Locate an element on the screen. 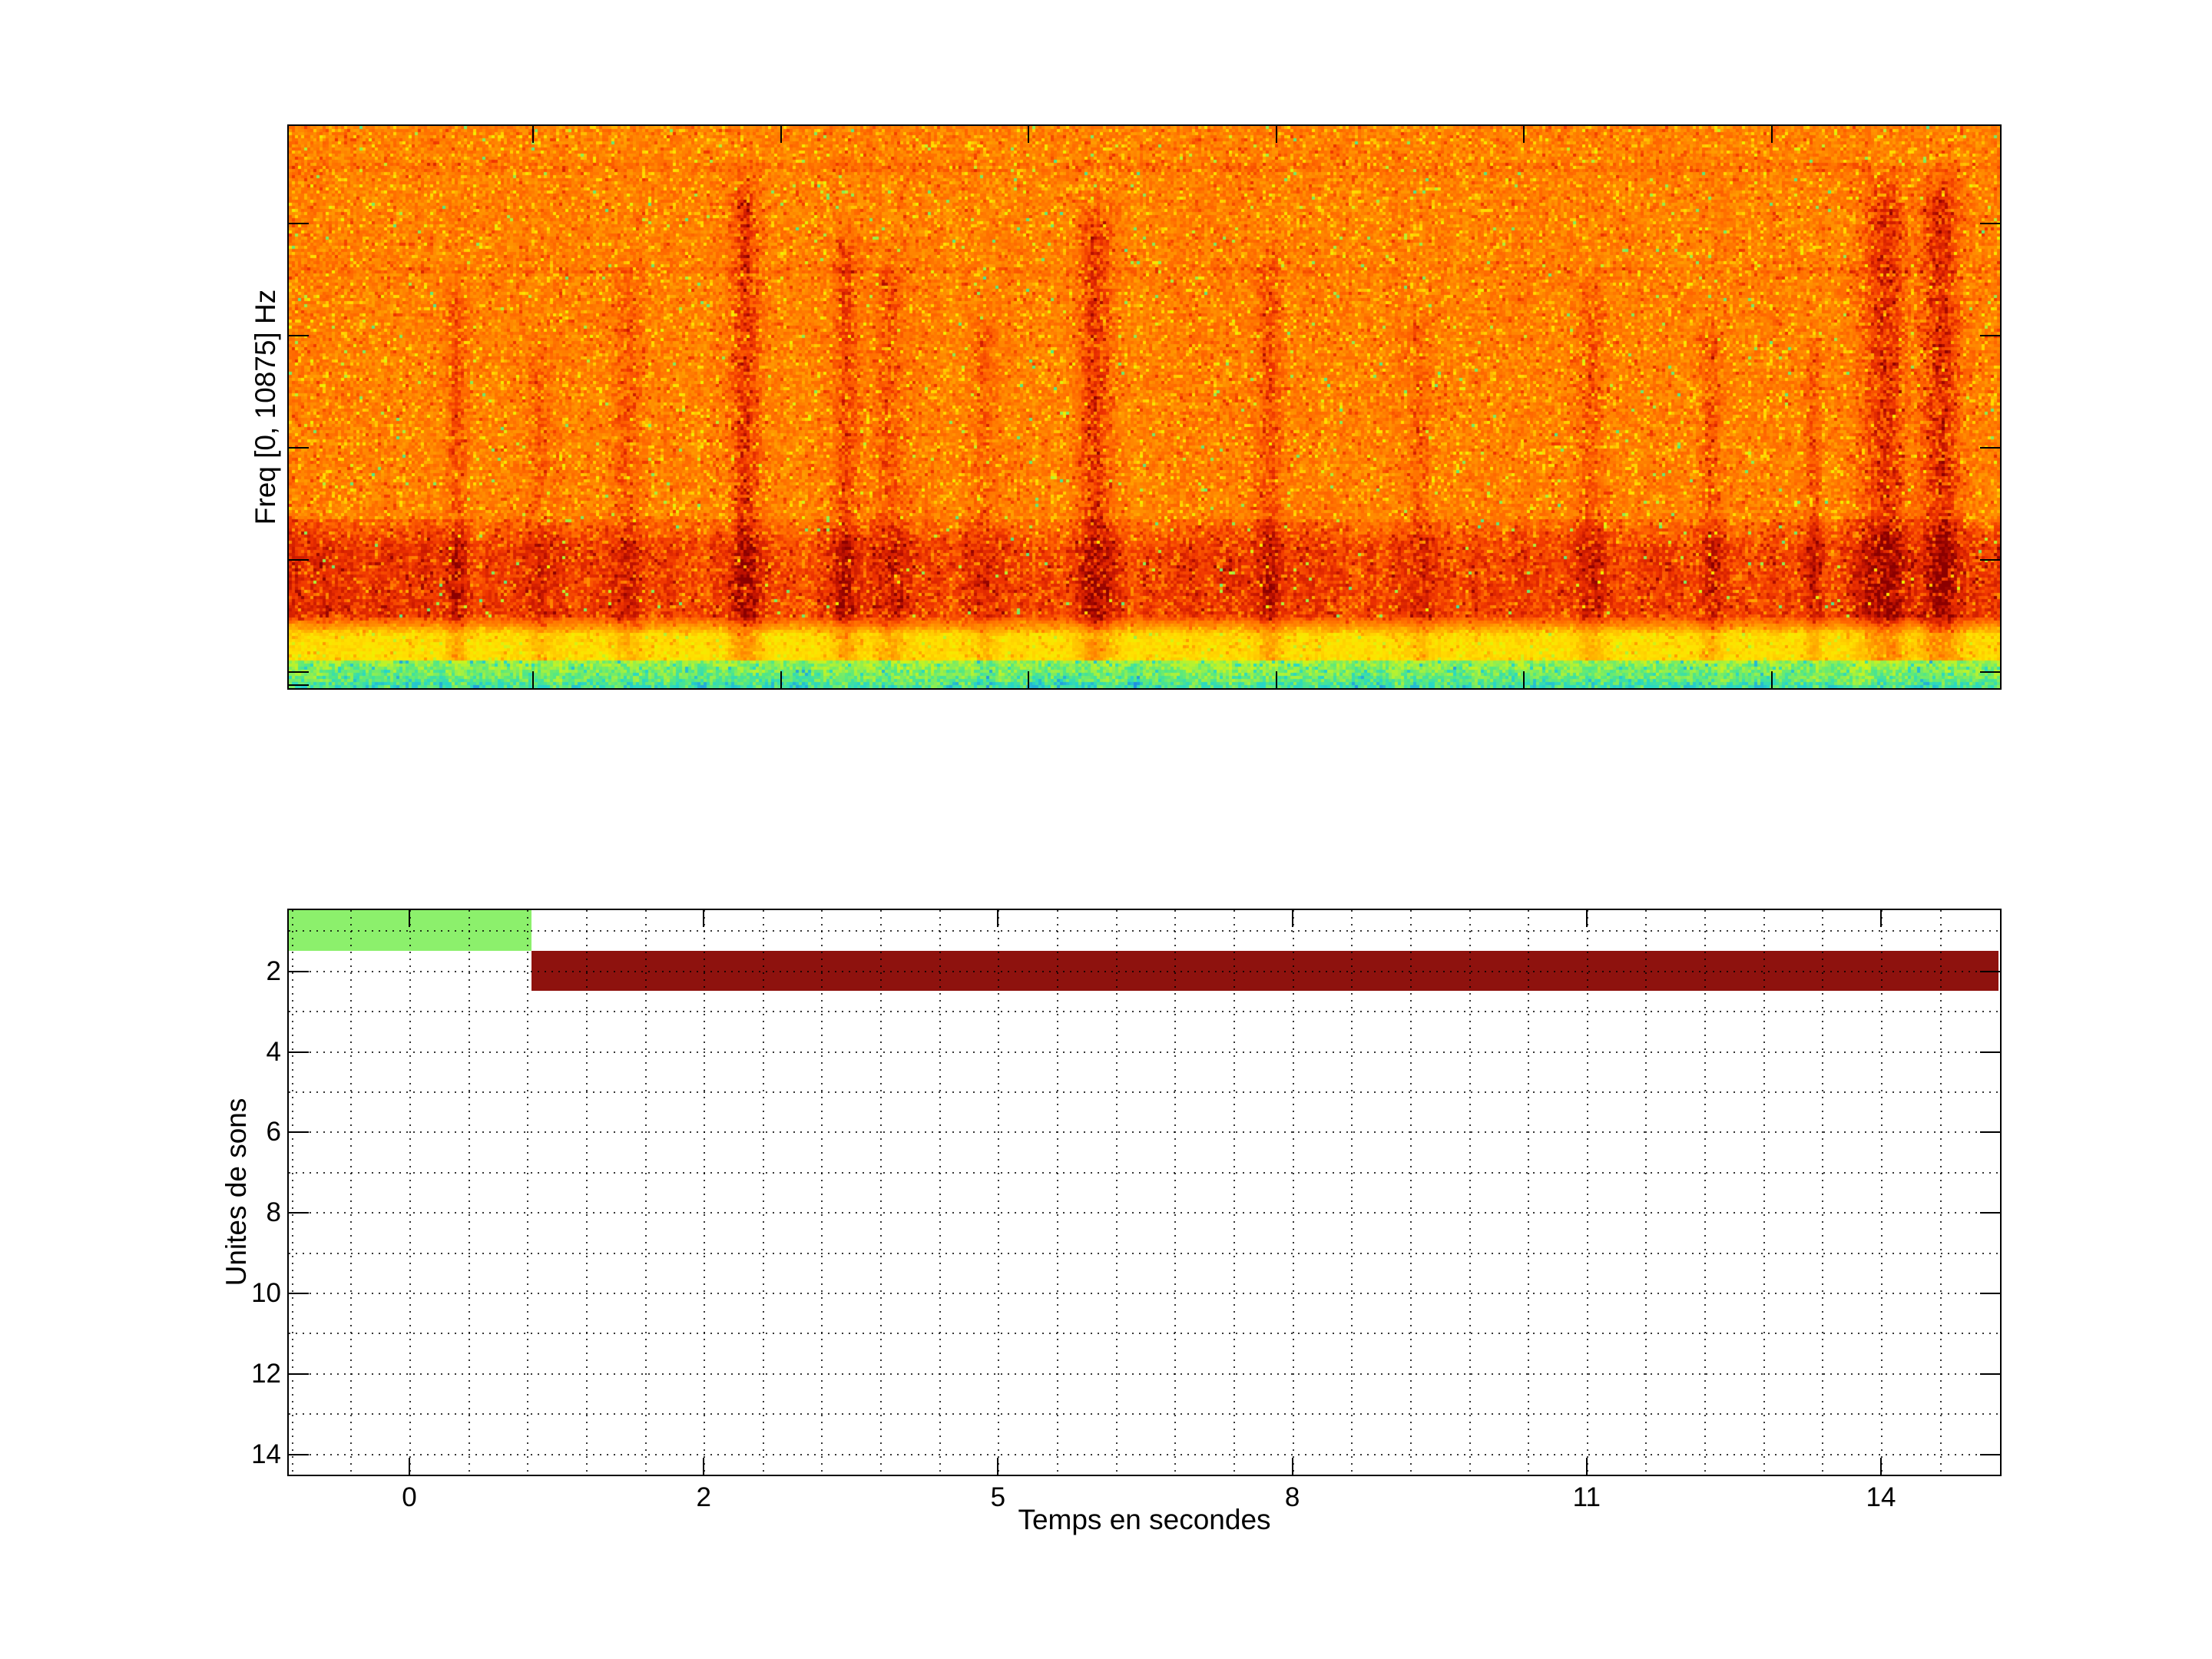 The image size is (2212, 1659). y-tick-label: 4 is located at coordinates (273, 1051).